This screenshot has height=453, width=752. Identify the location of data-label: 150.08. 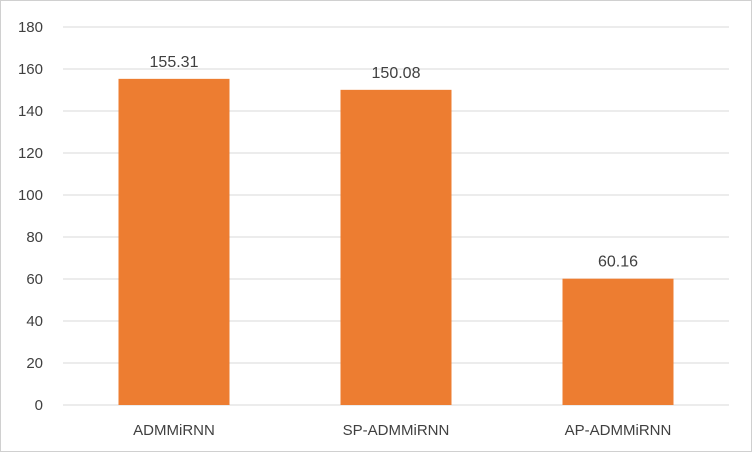
(396, 73).